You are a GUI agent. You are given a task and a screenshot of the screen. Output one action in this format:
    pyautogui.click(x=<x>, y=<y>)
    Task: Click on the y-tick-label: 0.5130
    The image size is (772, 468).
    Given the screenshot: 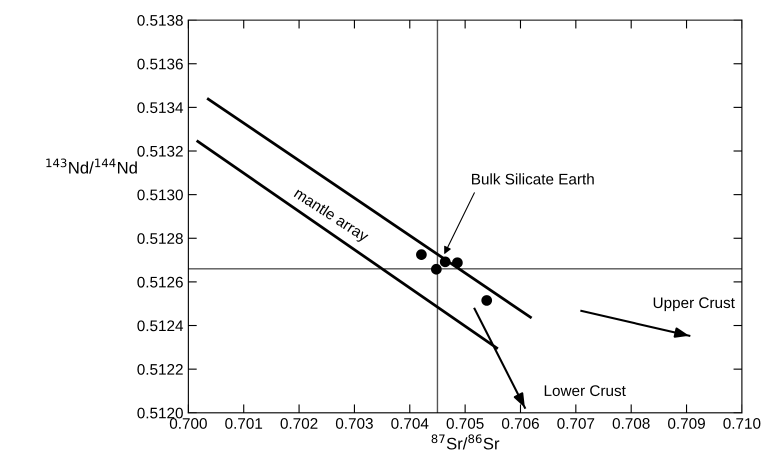 What is the action you would take?
    pyautogui.click(x=160, y=195)
    